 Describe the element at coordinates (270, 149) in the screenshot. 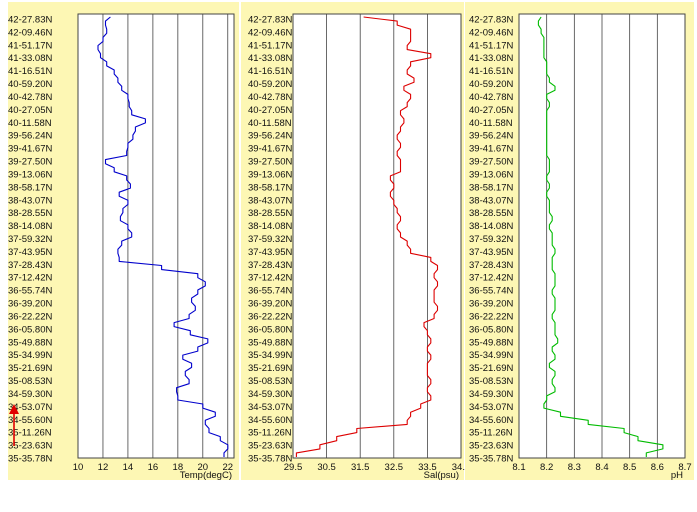

I see `salinity-y-tick-label: 39-41.67N` at that location.